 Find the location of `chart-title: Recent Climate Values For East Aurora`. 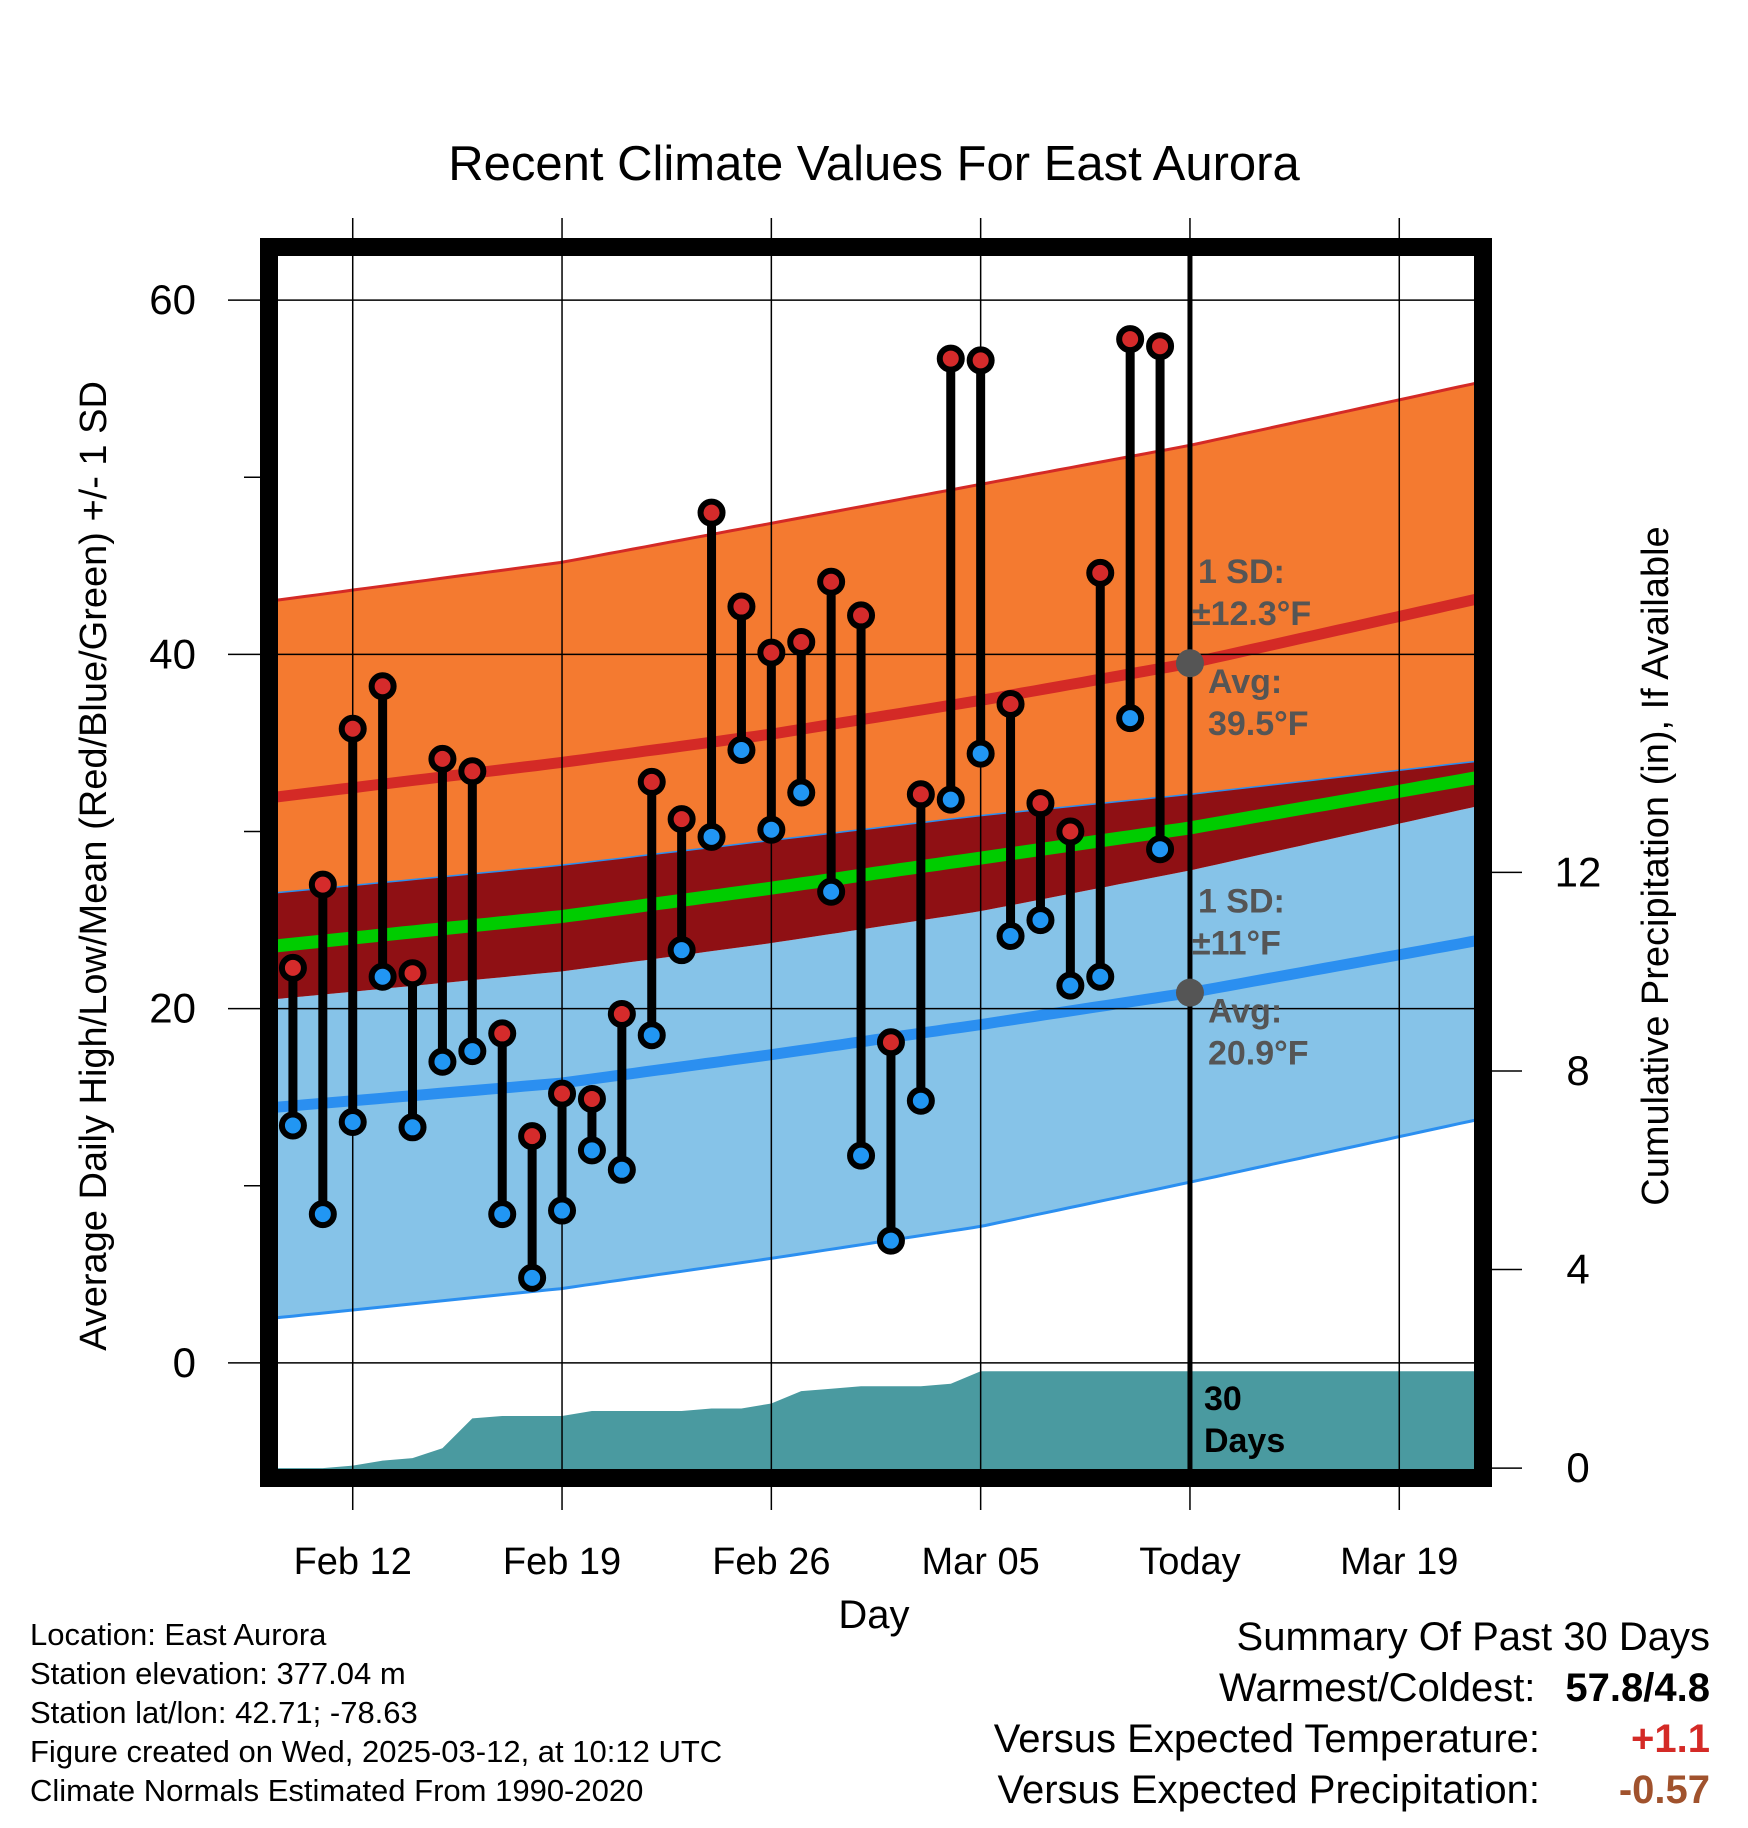

chart-title: Recent Climate Values For East Aurora is located at coordinates (874, 164).